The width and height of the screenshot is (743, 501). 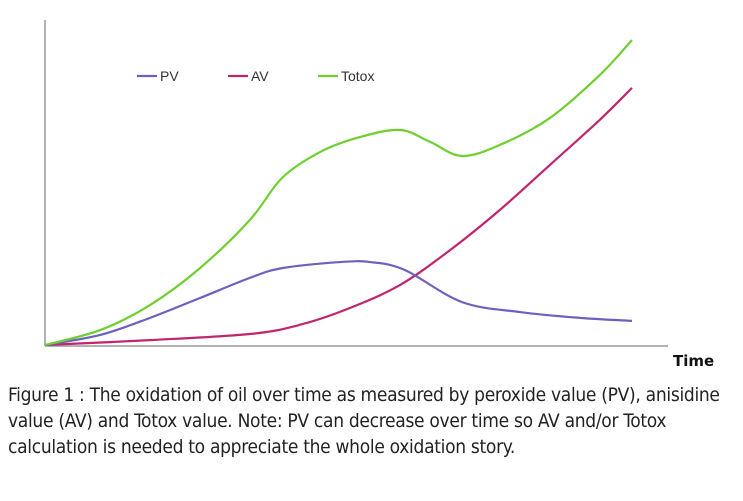 What do you see at coordinates (338, 303) in the screenshot?
I see `series-line-pv` at bounding box center [338, 303].